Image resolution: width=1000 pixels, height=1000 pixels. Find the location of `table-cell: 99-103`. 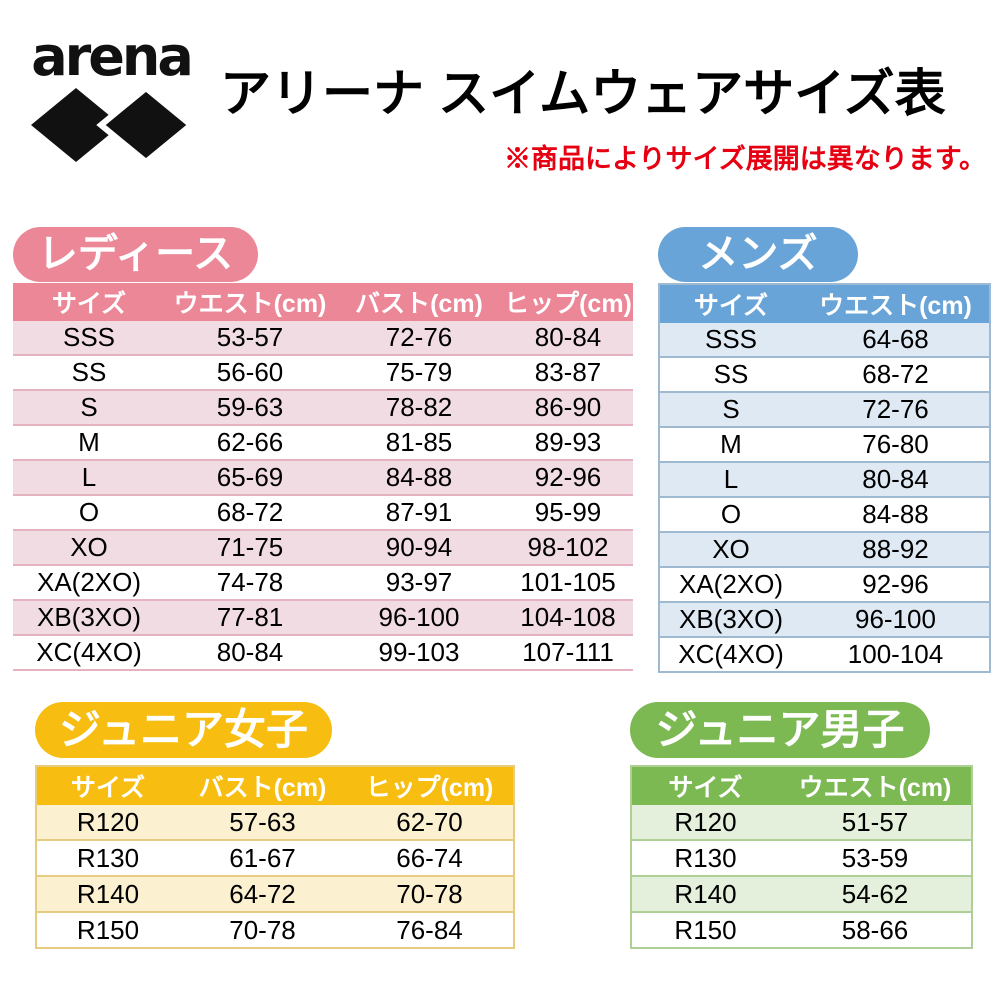

table-cell: 99-103 is located at coordinates (419, 652).